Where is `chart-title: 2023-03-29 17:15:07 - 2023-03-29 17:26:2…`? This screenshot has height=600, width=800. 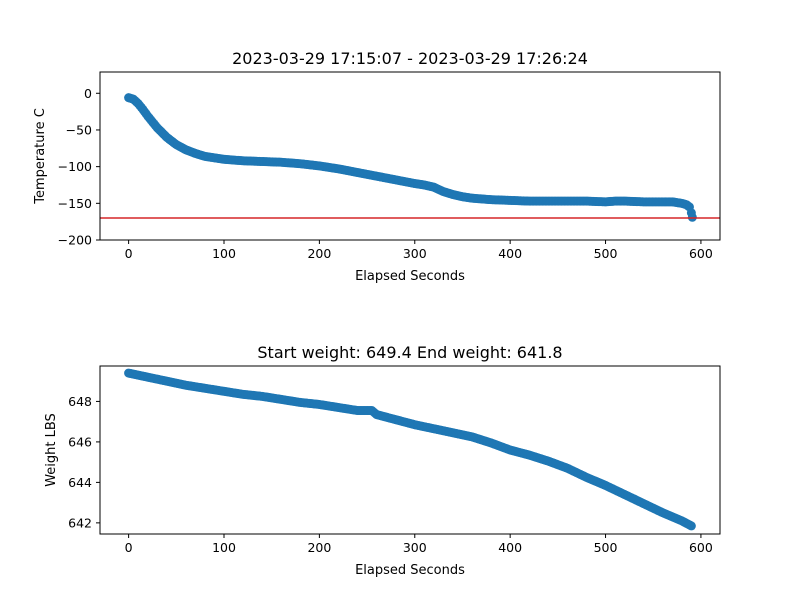
chart-title: 2023-03-29 17:15:07 - 2023-03-29 17:26:2… is located at coordinates (410, 58).